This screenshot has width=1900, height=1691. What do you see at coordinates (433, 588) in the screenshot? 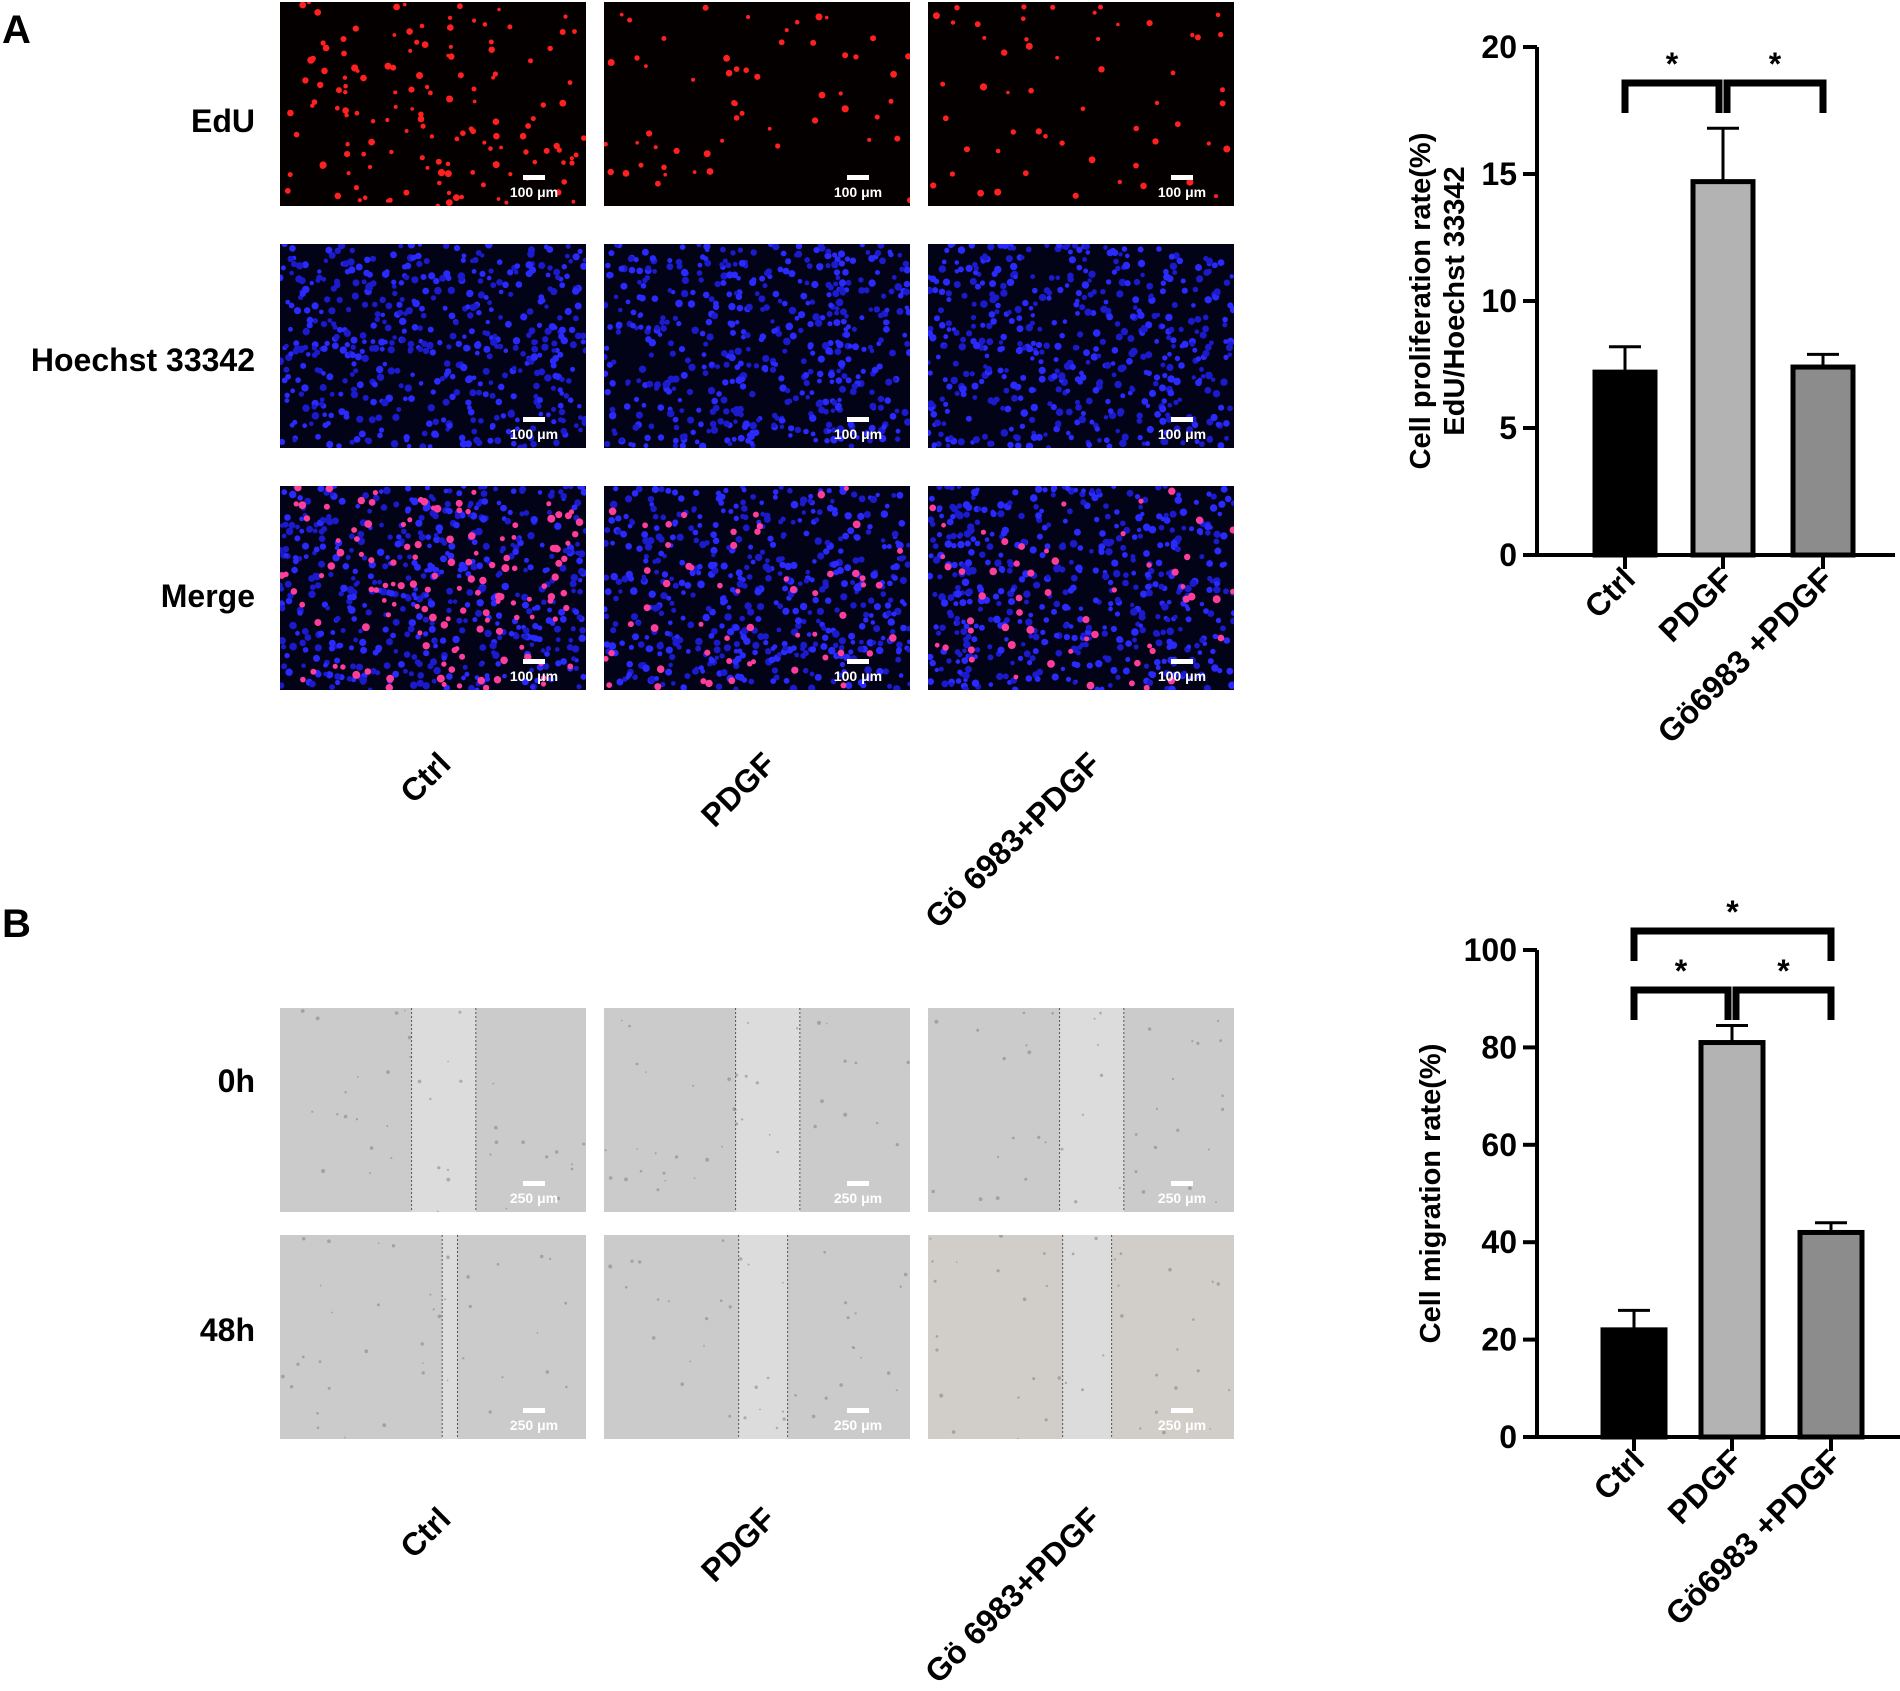
I see `micrograph-merge-0: 100 μm` at bounding box center [433, 588].